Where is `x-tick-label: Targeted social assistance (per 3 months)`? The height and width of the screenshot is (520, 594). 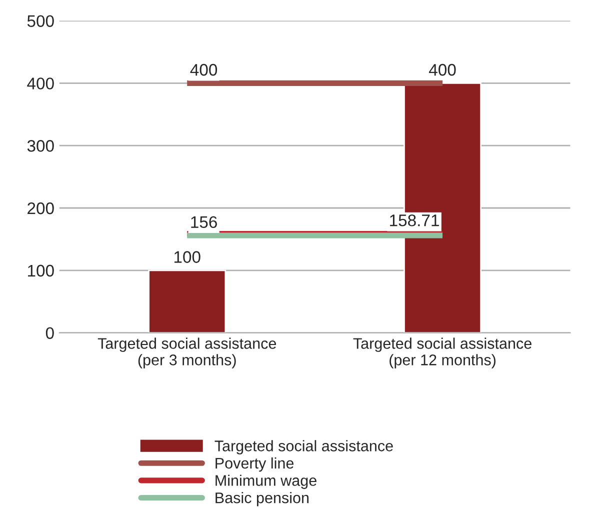
x-tick-label: Targeted social assistance (per 3 months) is located at coordinates (187, 353).